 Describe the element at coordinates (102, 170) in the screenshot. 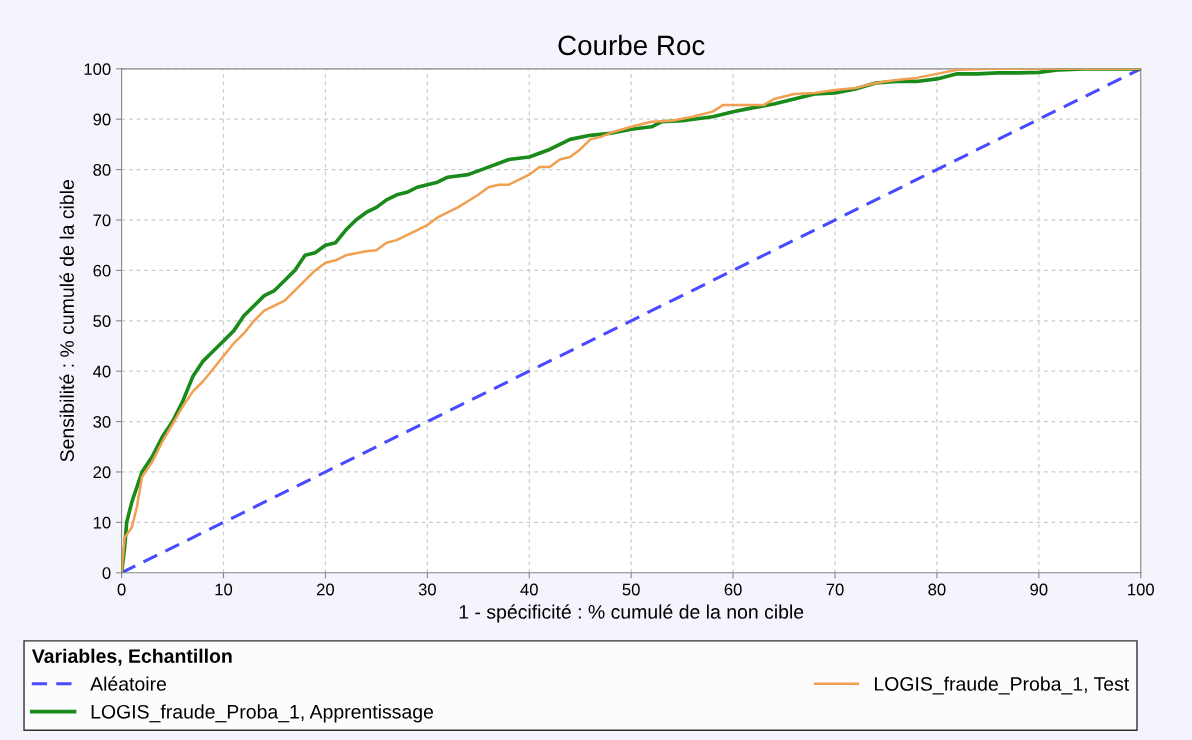

I see `y-tick-label: 80` at that location.